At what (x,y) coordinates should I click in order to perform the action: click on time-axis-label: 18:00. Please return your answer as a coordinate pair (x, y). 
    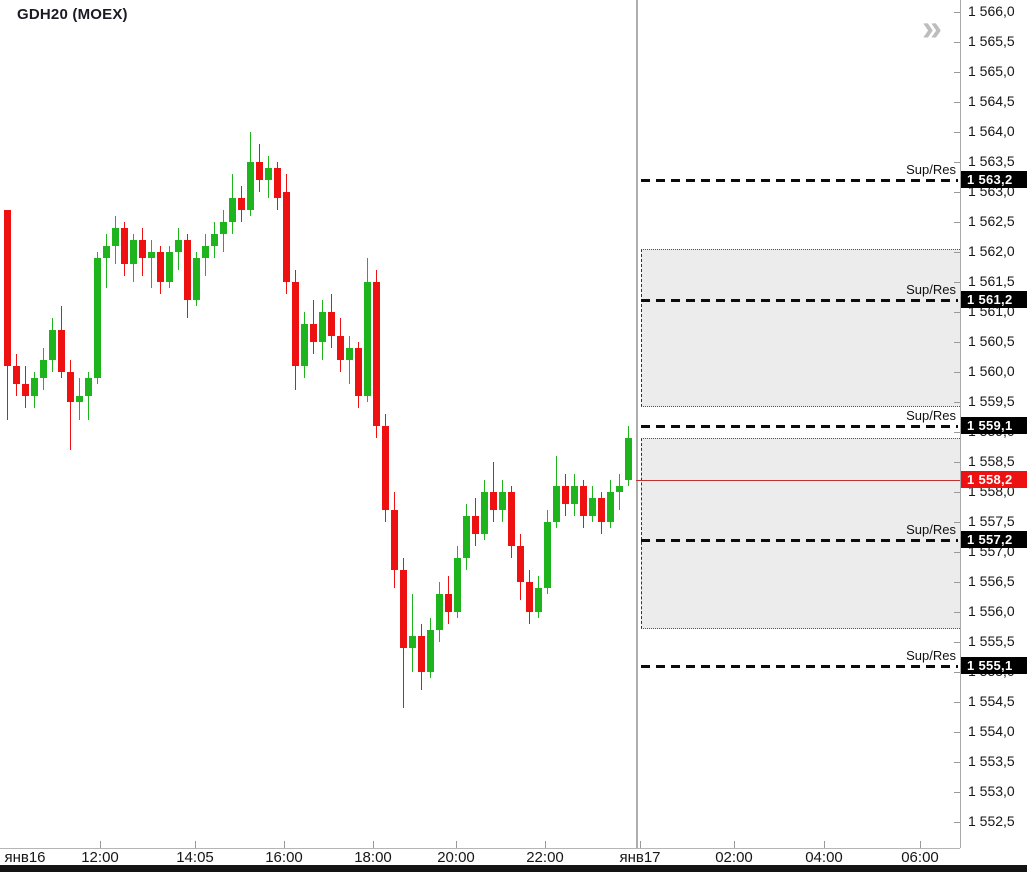
    Looking at the image, I should click on (373, 857).